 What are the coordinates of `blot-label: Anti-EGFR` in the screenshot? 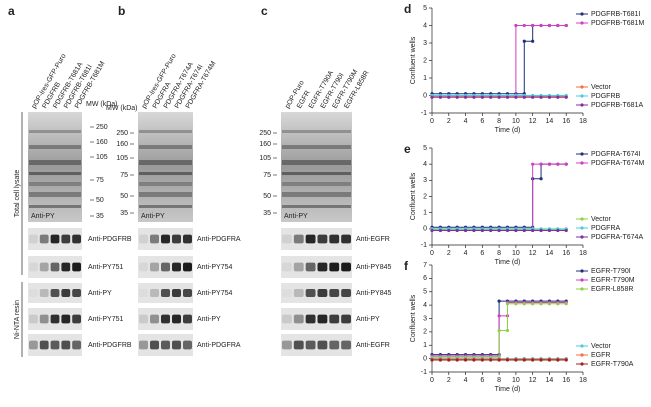 It's located at (373, 345).